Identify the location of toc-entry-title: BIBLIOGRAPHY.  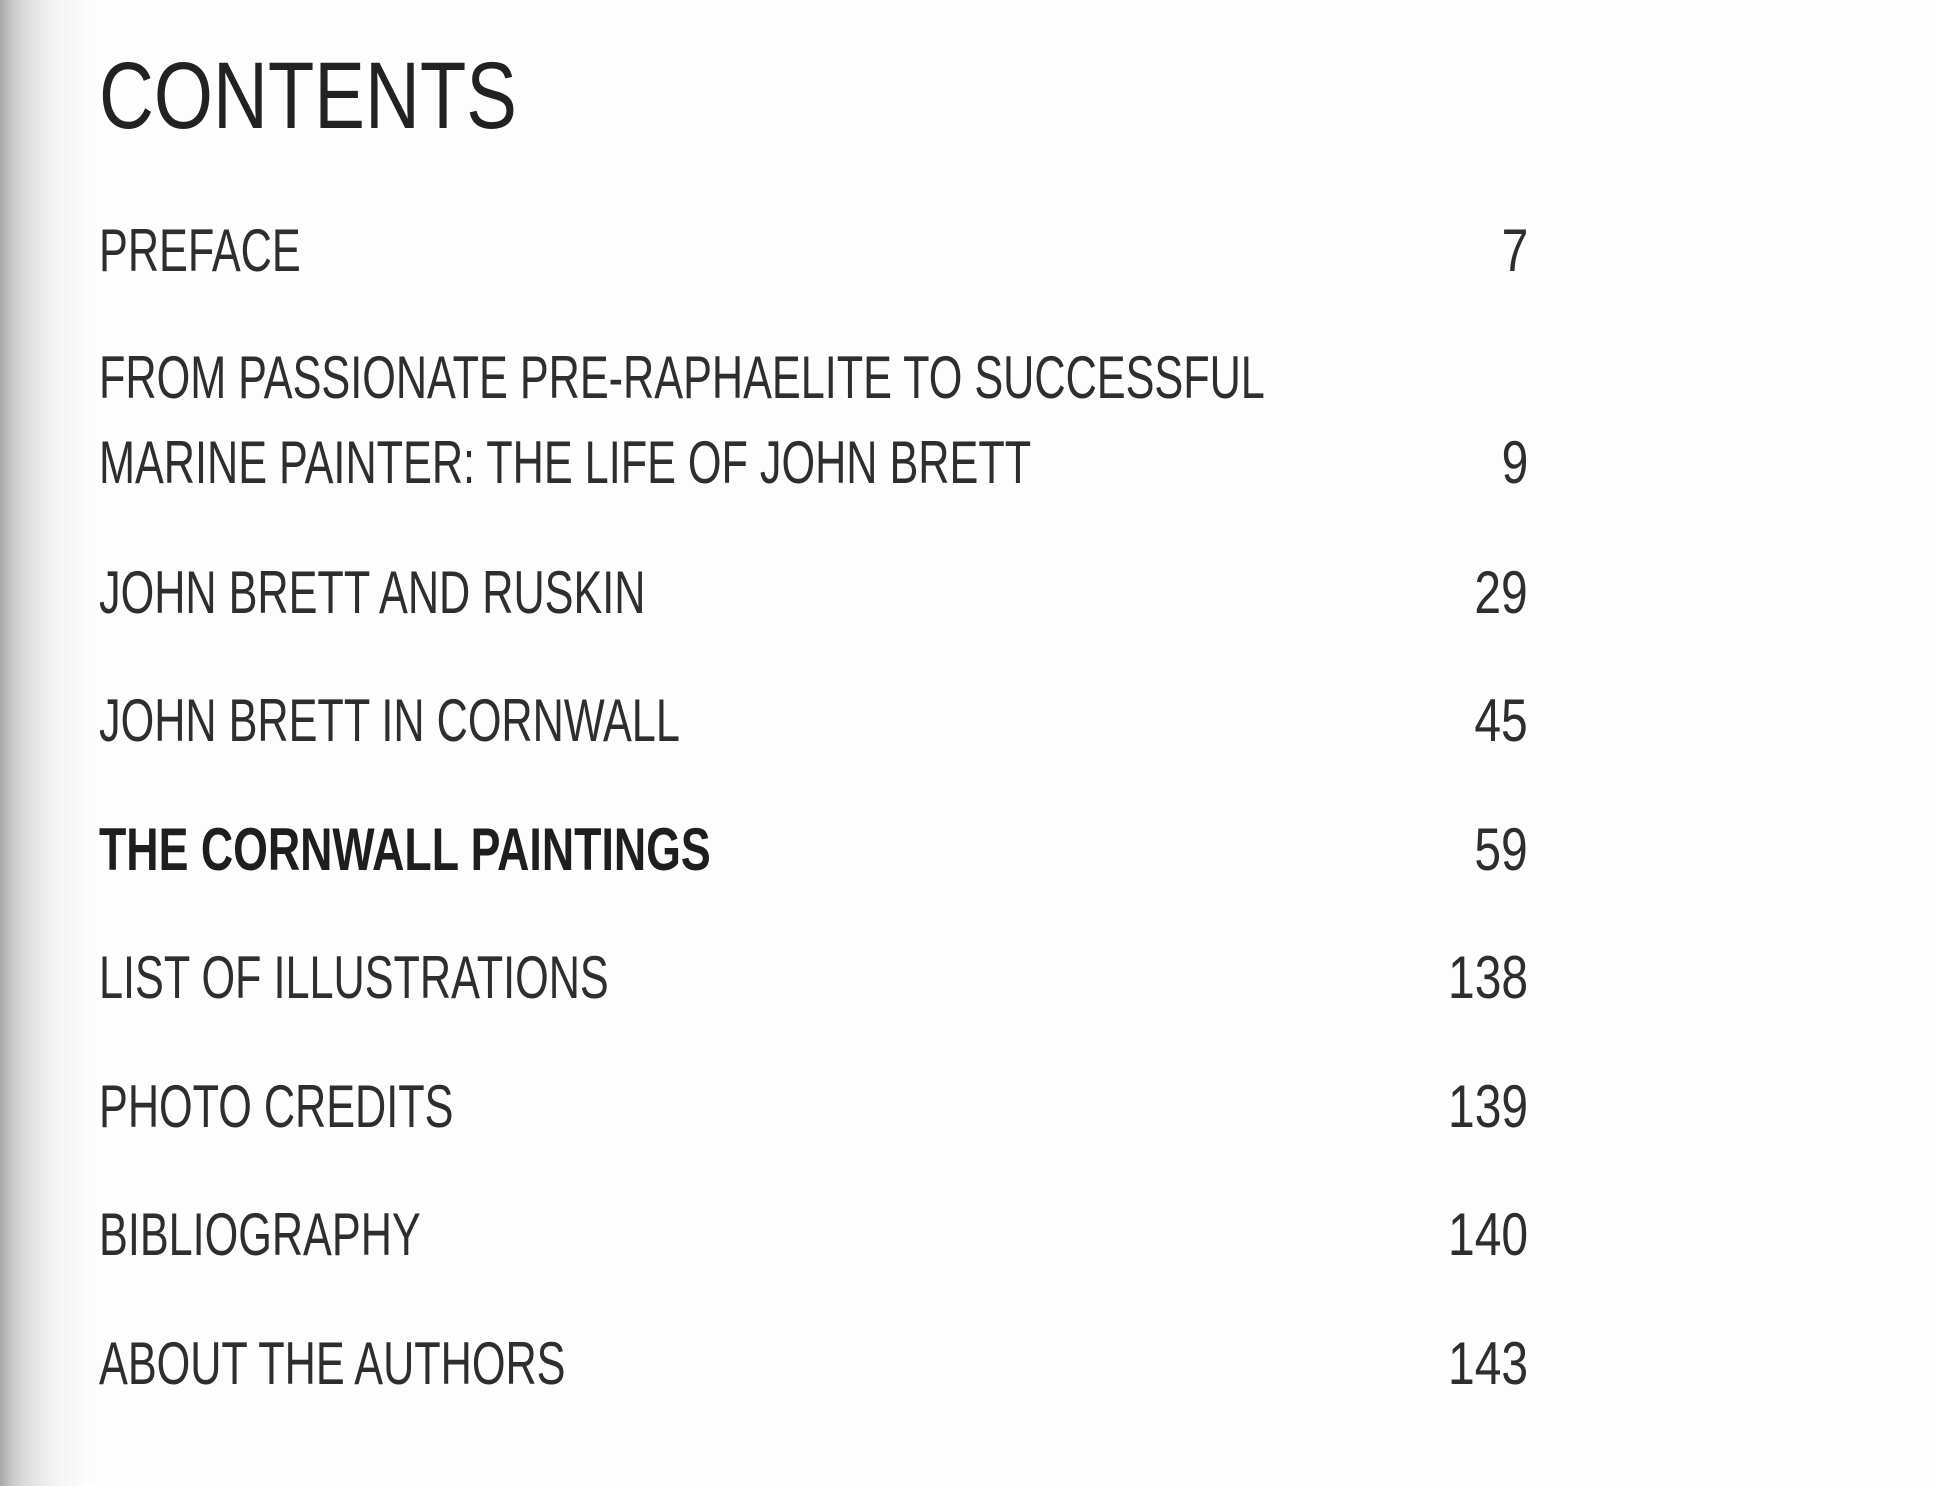
(260, 1234).